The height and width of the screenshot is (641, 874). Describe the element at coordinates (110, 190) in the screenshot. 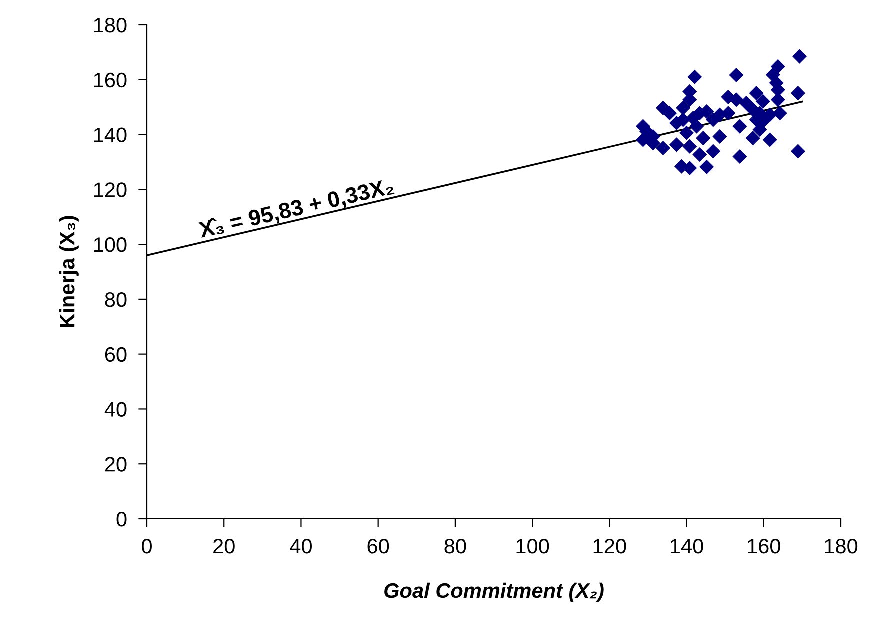

I see `y-tick-label: 120` at that location.